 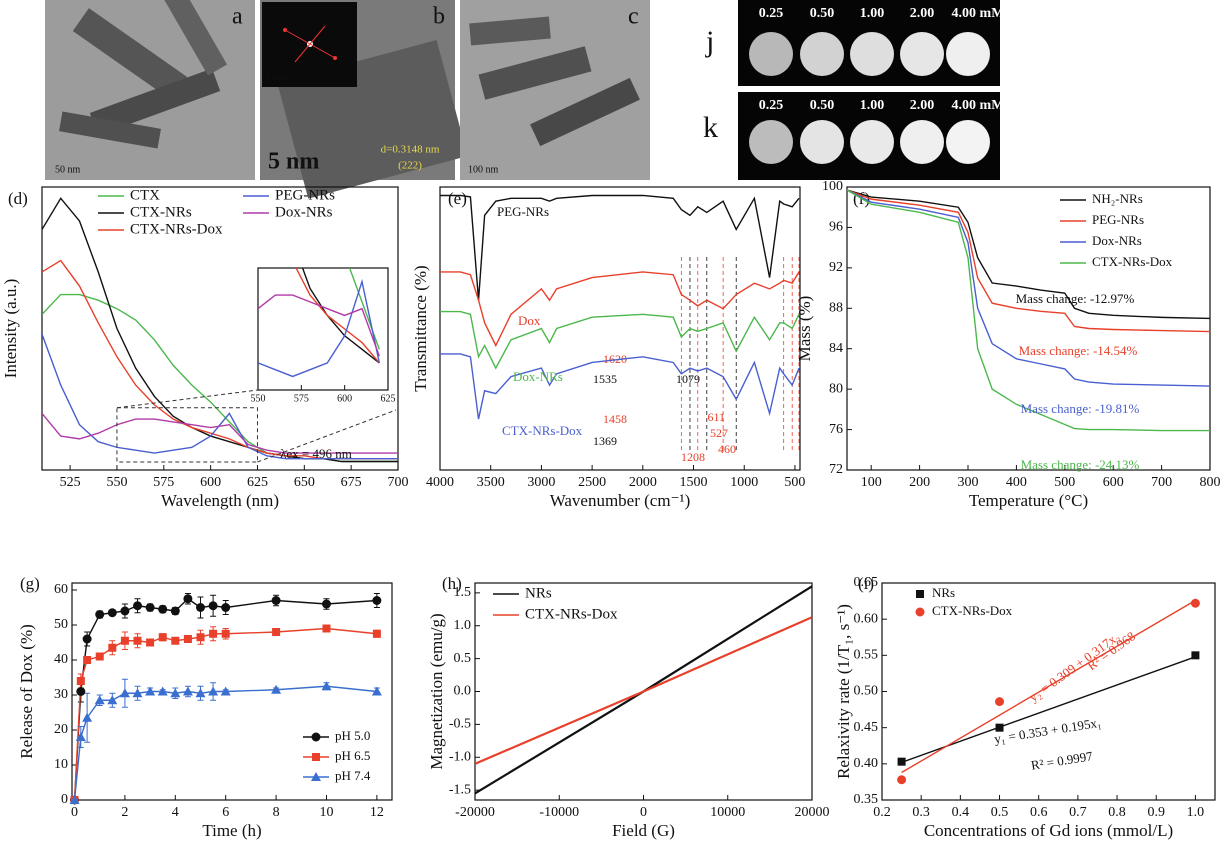 I want to click on x-tick-label: 800, so click(x=1210, y=482).